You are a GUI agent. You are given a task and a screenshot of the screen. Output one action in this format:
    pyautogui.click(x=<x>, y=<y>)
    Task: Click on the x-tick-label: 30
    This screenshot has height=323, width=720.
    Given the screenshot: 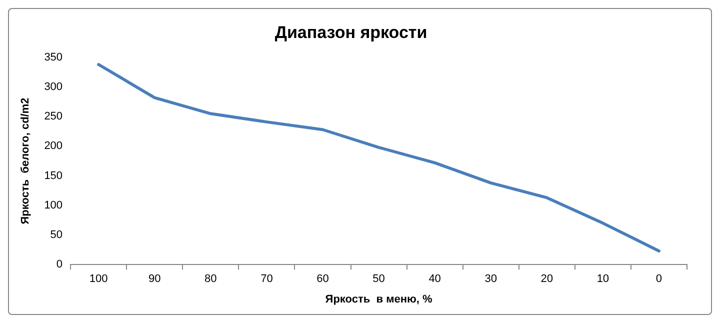 What is the action you would take?
    pyautogui.click(x=490, y=279)
    